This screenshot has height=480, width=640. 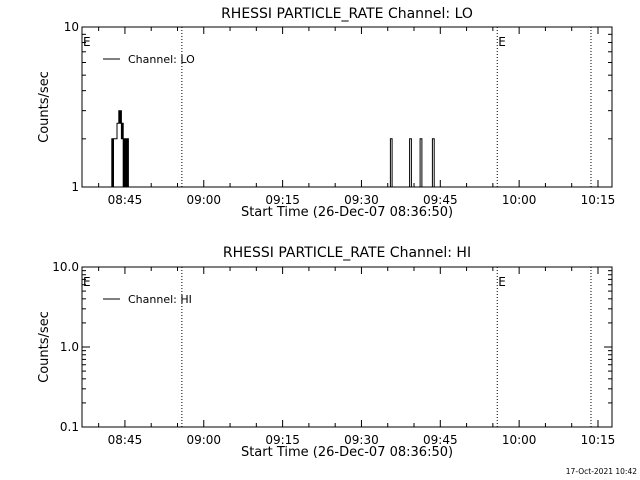 I want to click on y-tick-label: 1.0, so click(x=69, y=347).